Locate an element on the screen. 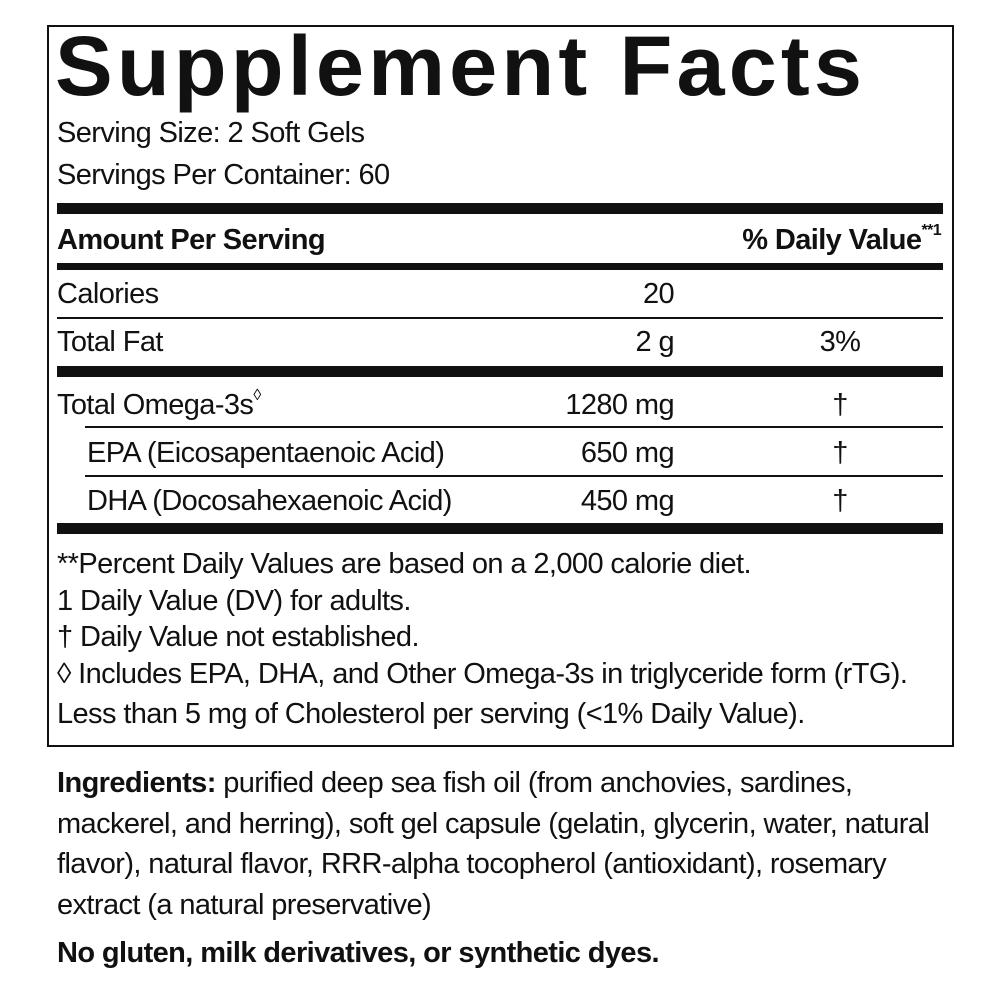 The image size is (1000, 1000). daily-value-label: % Daily Value is located at coordinates (832, 240).